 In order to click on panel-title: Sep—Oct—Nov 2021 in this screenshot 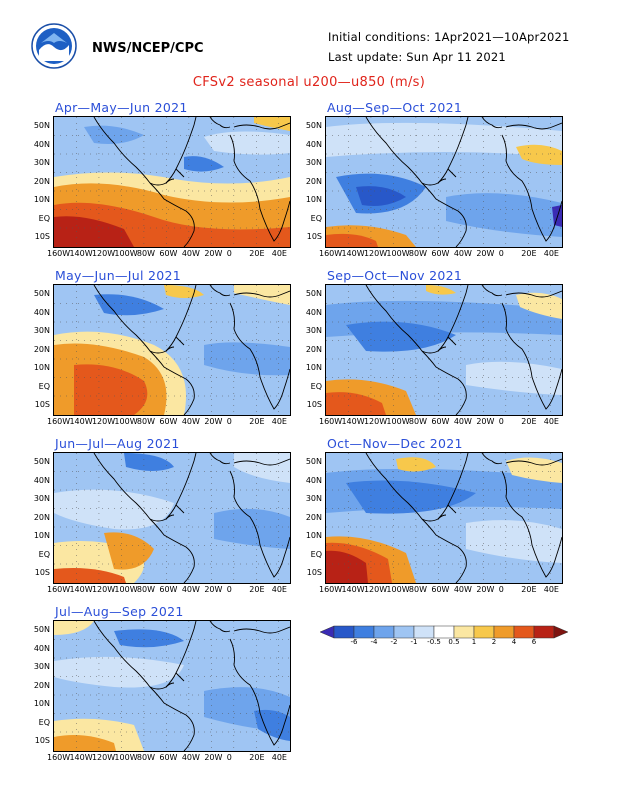, I will do `click(395, 275)`.